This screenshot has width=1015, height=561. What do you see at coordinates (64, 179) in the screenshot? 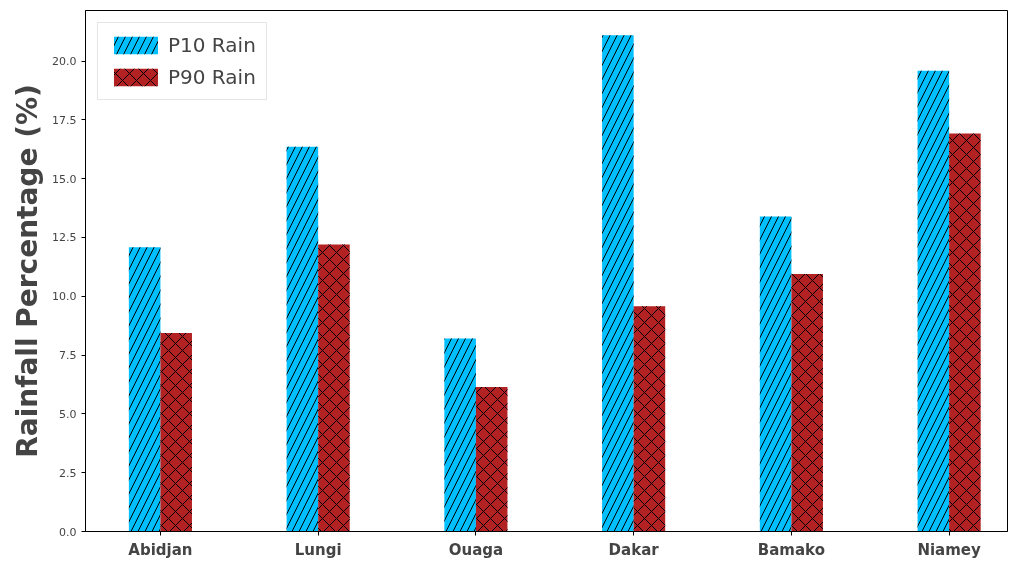
I see `y-tick-label: 15.0` at bounding box center [64, 179].